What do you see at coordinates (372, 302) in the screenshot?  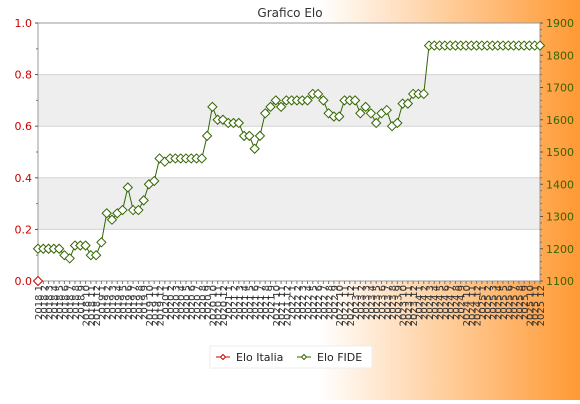 I see `x-tick-label: 2023 4` at bounding box center [372, 302].